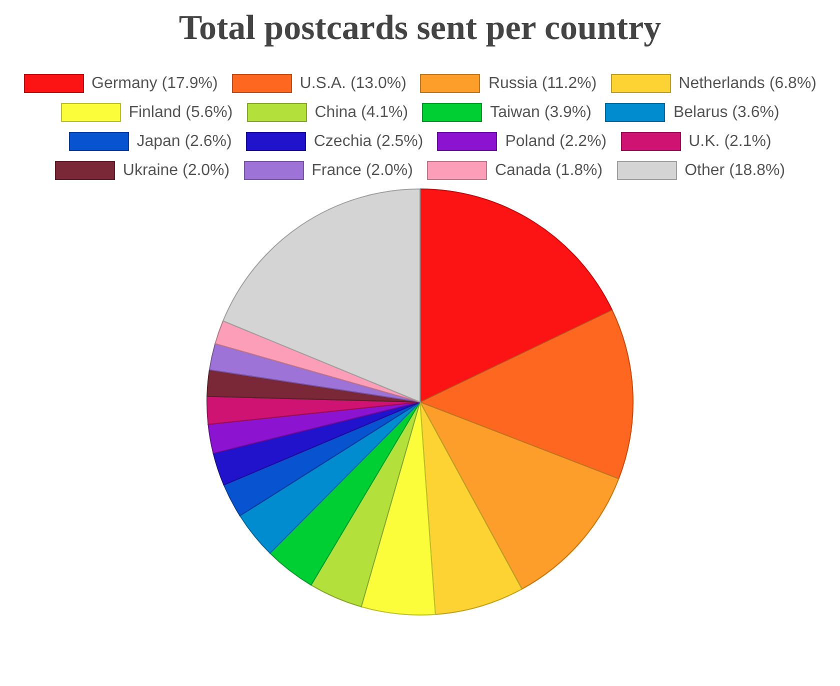  Describe the element at coordinates (747, 83) in the screenshot. I see `legend-label: Netherlands (6.8%)` at that location.